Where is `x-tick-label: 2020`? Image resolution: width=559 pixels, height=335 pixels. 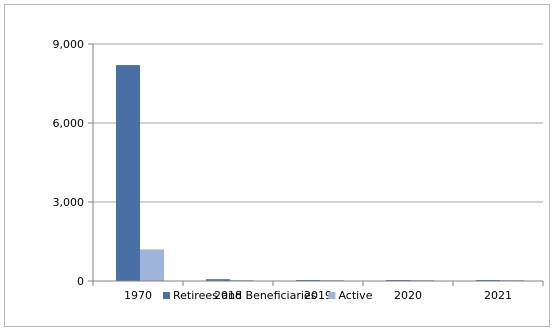 x-tick-label: 2020 is located at coordinates (408, 295).